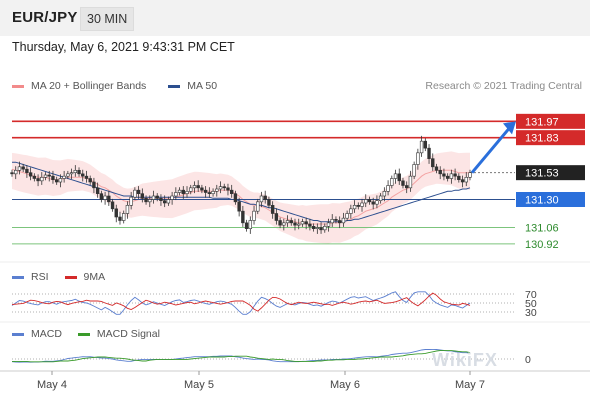 This screenshot has height=400, width=590. I want to click on level-label-131-53: 131.53, so click(542, 174).